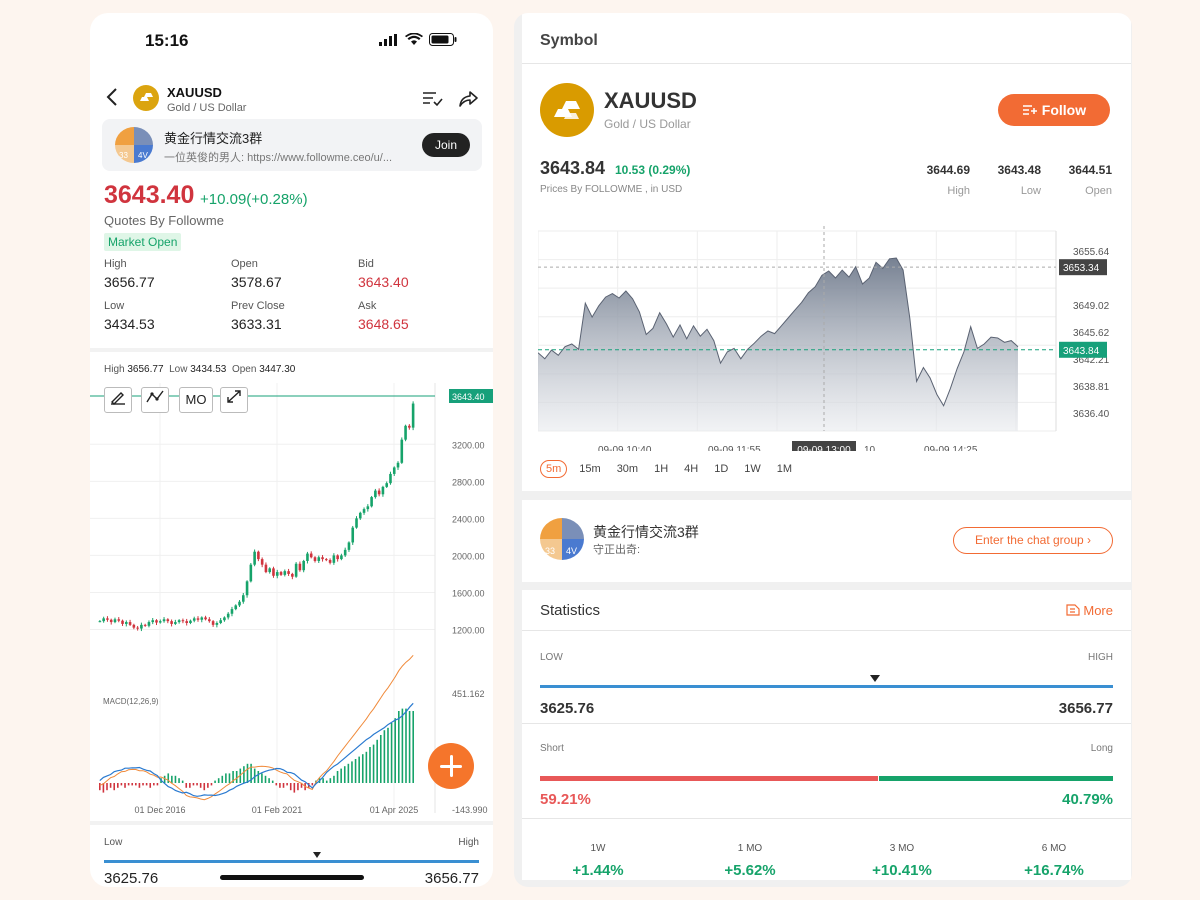 This screenshot has height=900, width=1200. Describe the element at coordinates (291, 38) in the screenshot. I see `status-bar: 15:16` at that location.